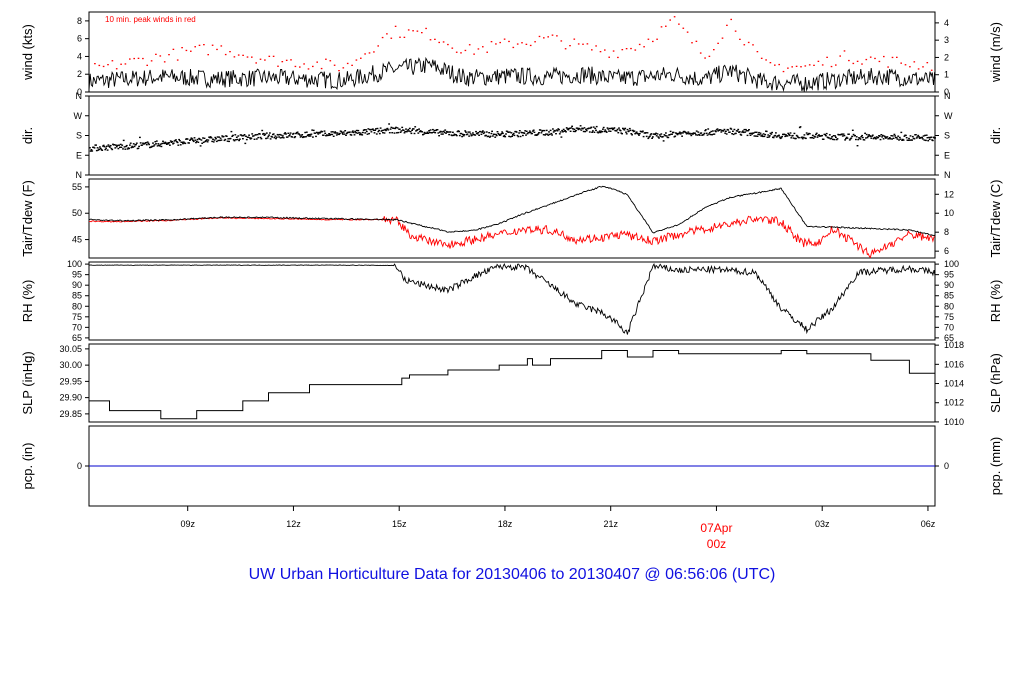  Describe the element at coordinates (954, 403) in the screenshot. I see `slp-right-tick-label: 1012` at that location.